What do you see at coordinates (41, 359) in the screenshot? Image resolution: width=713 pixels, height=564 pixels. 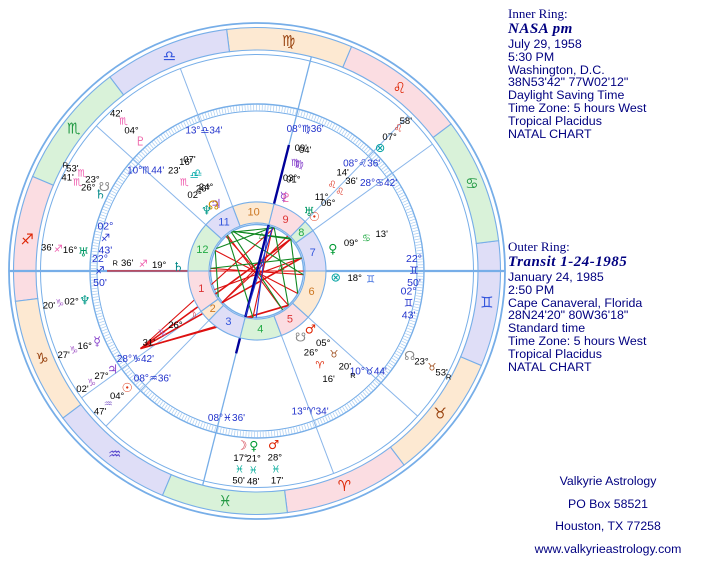 I see `capricorn-sign-icon: ♑` at bounding box center [41, 359].